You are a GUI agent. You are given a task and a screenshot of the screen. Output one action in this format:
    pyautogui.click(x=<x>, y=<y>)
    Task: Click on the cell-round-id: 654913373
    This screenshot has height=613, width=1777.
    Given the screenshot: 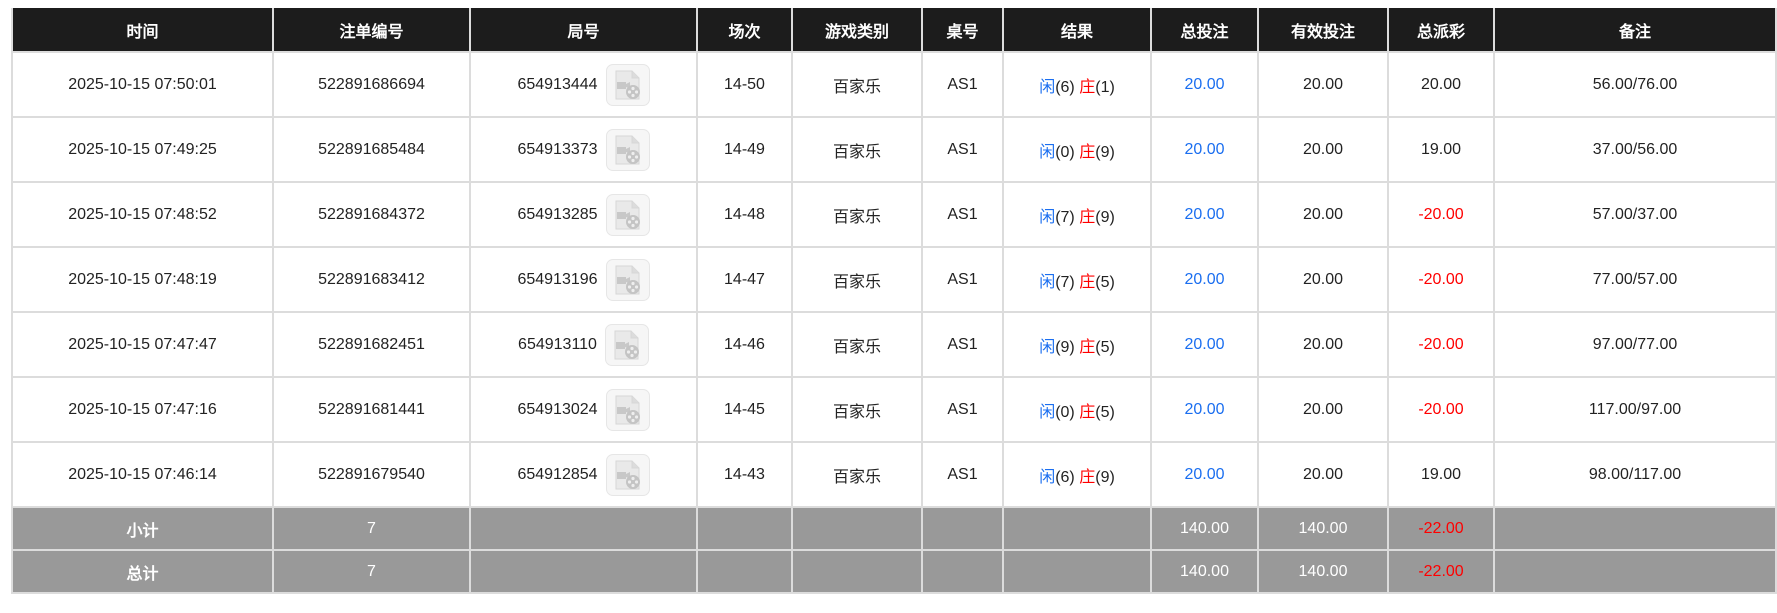 What is the action you would take?
    pyautogui.click(x=583, y=149)
    